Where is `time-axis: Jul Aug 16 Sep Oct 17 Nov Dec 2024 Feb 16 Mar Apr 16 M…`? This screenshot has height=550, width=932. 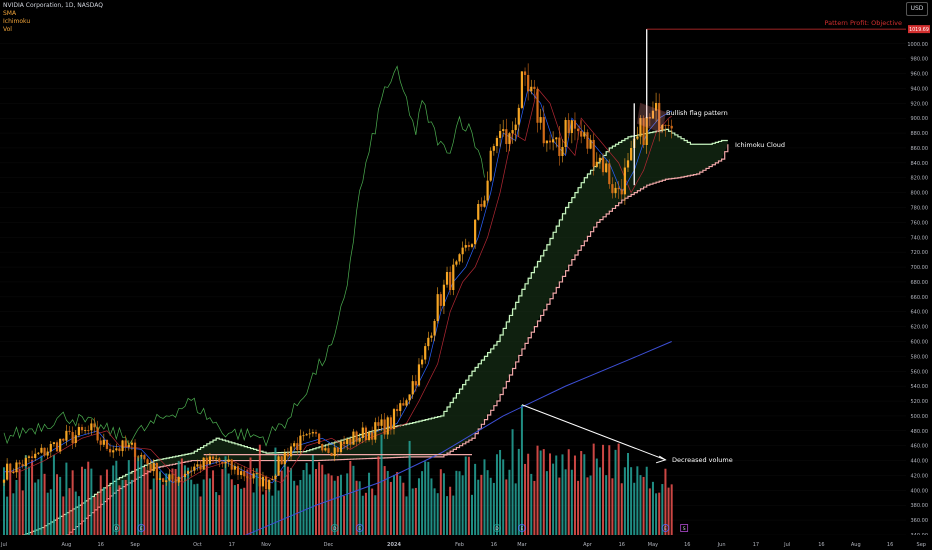 time-axis: Jul Aug 16 Sep Oct 17 Nov Dec 2024 Feb 16 Mar Apr 16 M… is located at coordinates (466, 542).